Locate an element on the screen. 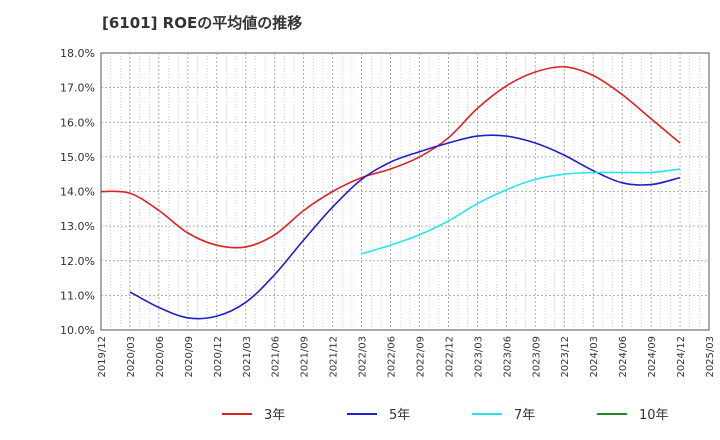 Image resolution: width=720 pixels, height=440 pixels. x-tick-label: 2023/03 is located at coordinates (478, 357).